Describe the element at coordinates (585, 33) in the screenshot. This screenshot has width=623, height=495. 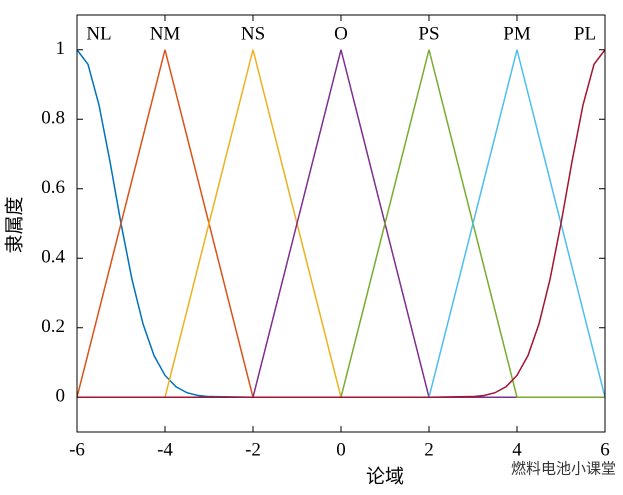
I see `curve-label: PL` at that location.